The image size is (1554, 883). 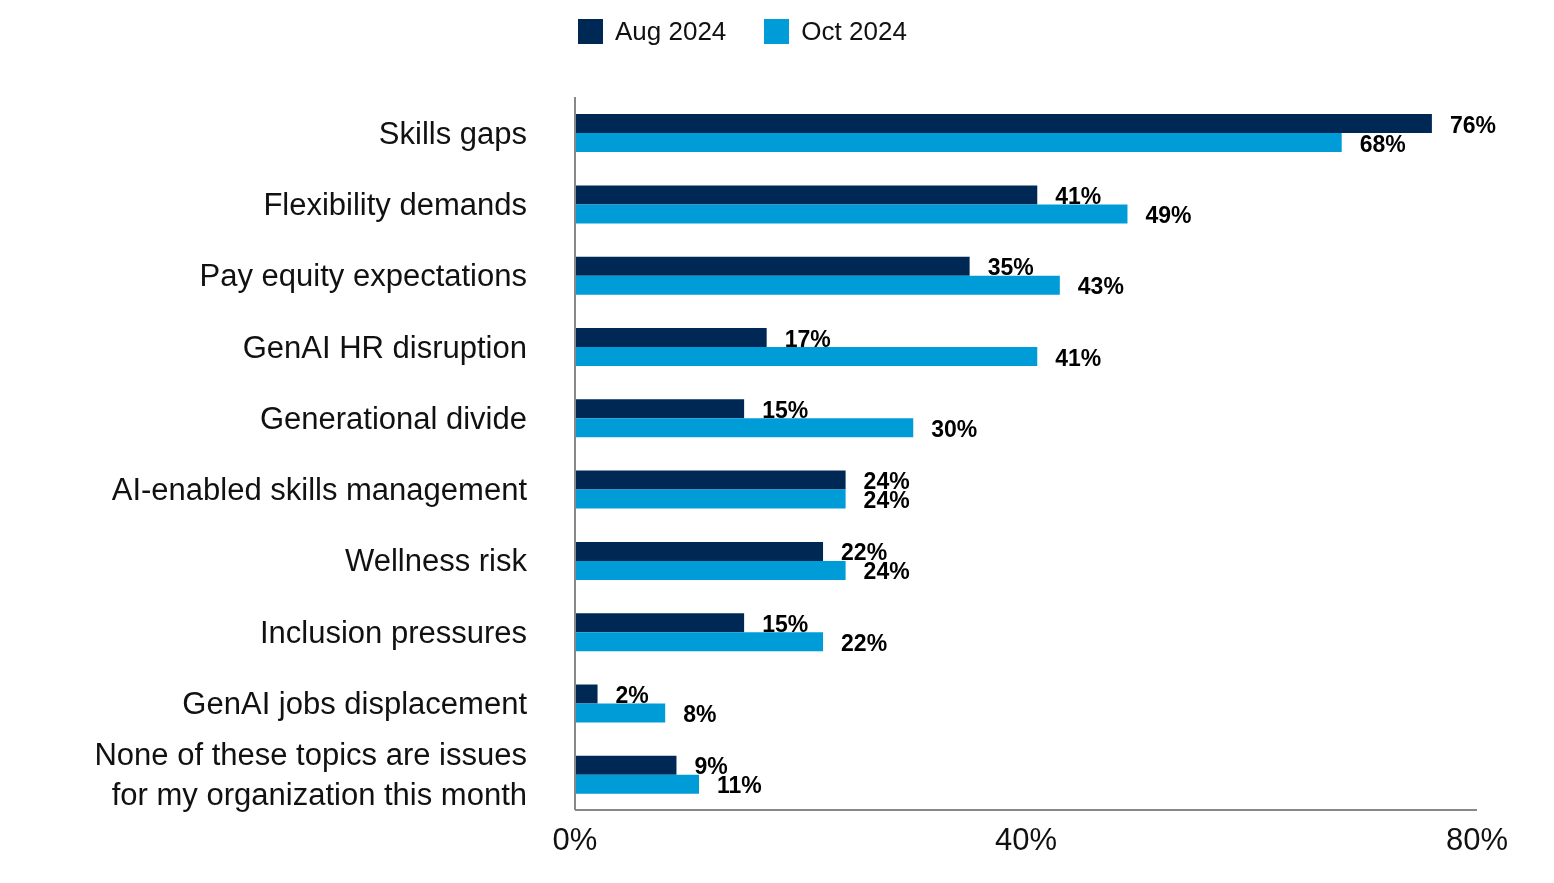 What do you see at coordinates (575, 840) in the screenshot?
I see `x-tick-label: 0%` at bounding box center [575, 840].